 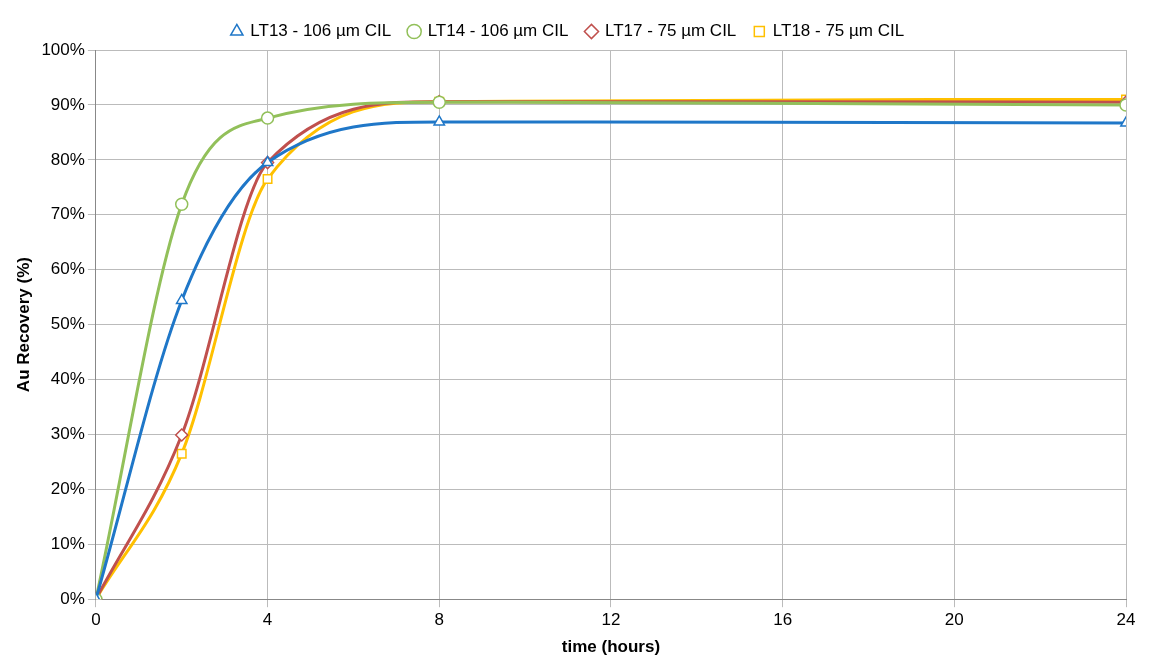 I want to click on y-tick-label: 30%, so click(x=67, y=434).